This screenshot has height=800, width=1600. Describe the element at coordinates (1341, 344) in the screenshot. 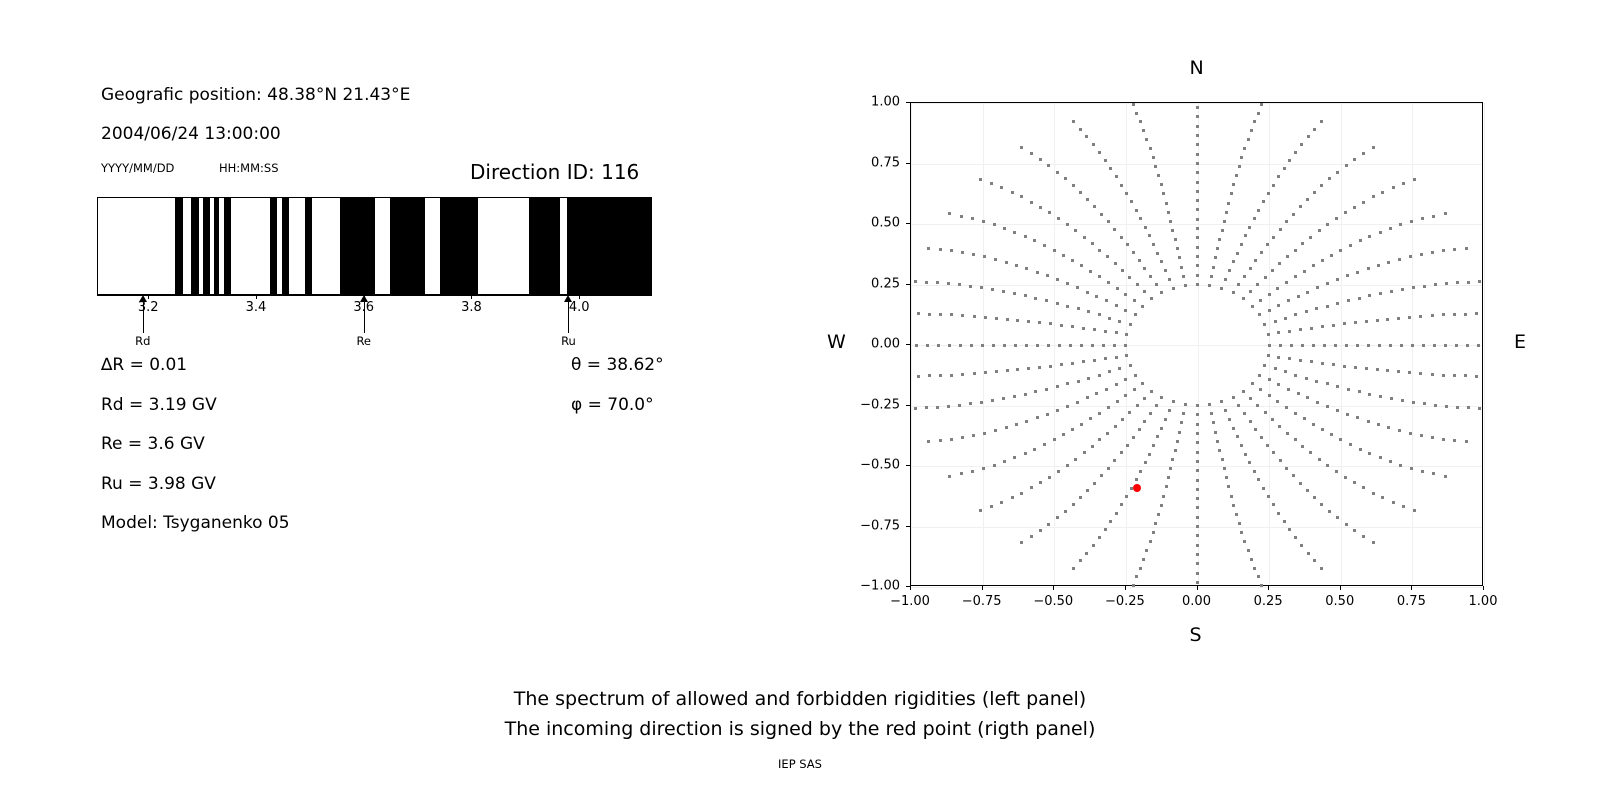

I see `gridline-vertical` at that location.